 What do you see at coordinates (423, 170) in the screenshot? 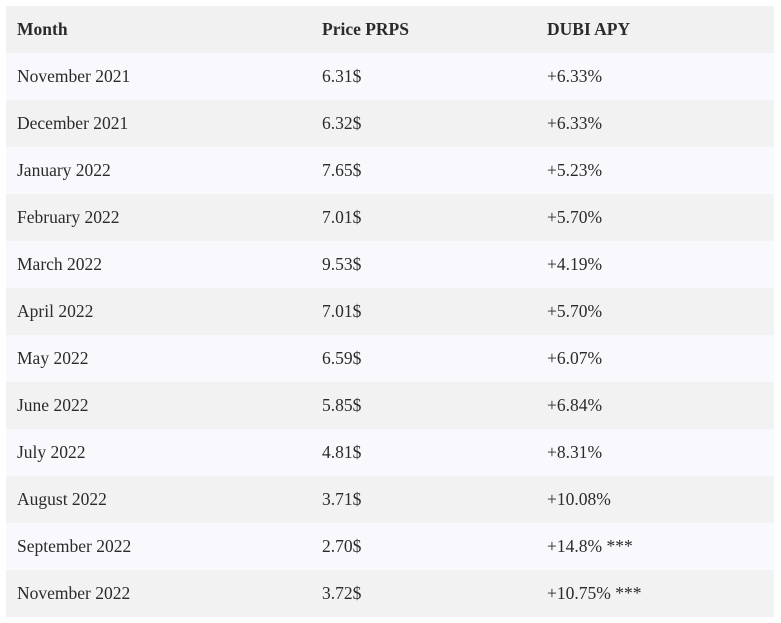
I see `table-cell: 7.65$` at bounding box center [423, 170].